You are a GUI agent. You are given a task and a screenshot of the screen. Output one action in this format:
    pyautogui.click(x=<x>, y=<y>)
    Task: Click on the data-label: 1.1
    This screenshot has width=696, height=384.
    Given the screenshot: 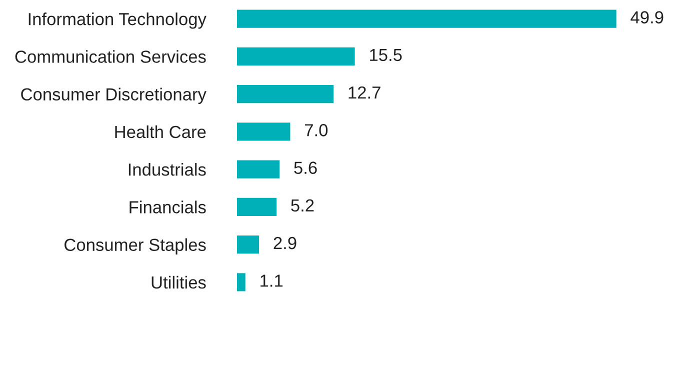 What is the action you would take?
    pyautogui.click(x=271, y=280)
    